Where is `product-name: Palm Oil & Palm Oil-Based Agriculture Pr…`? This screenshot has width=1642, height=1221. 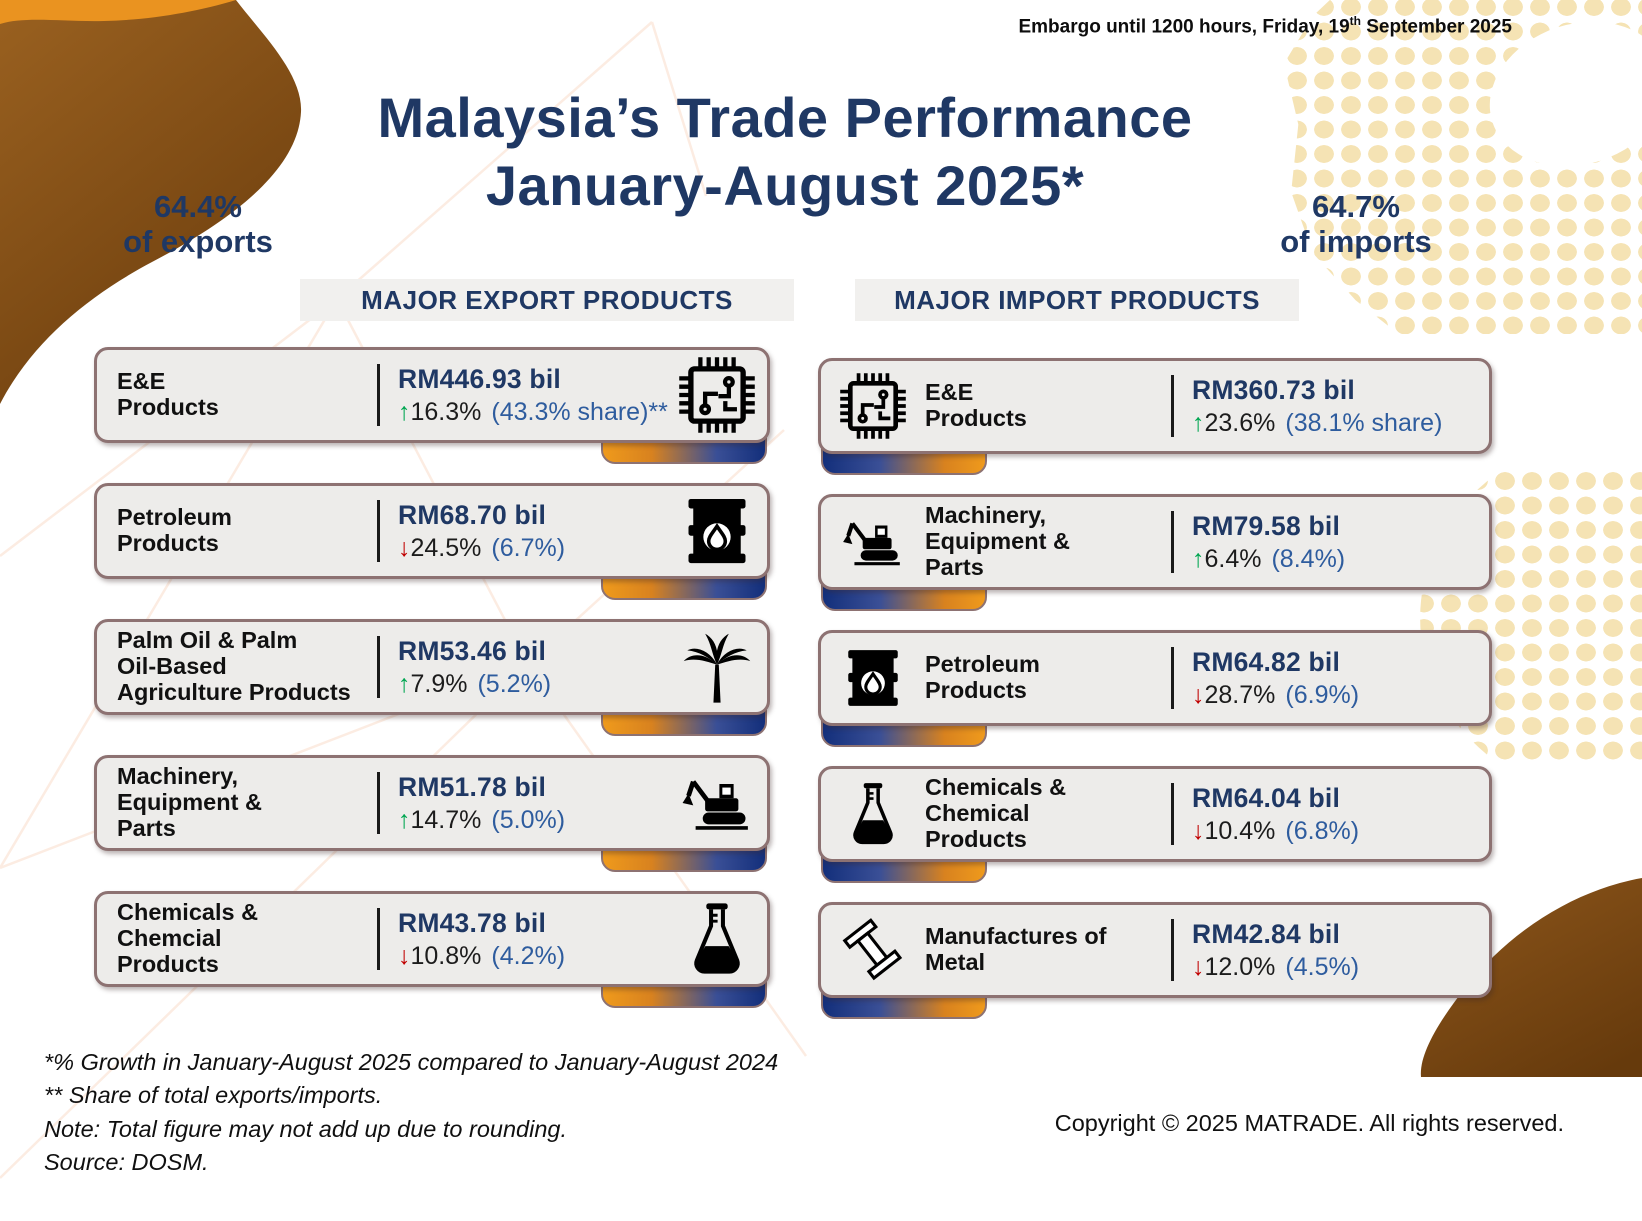 product-name: Palm Oil & Palm Oil-Based Agriculture Pr… is located at coordinates (234, 666).